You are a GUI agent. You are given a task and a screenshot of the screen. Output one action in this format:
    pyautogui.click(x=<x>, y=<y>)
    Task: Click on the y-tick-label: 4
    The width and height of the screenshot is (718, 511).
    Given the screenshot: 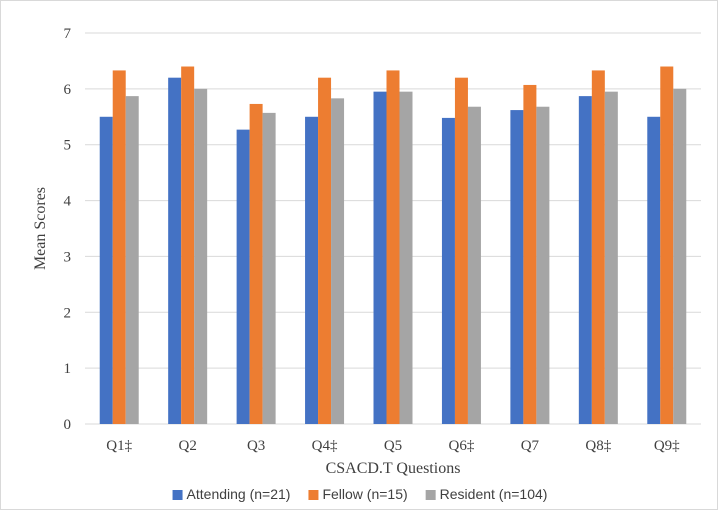 What is the action you would take?
    pyautogui.click(x=68, y=202)
    